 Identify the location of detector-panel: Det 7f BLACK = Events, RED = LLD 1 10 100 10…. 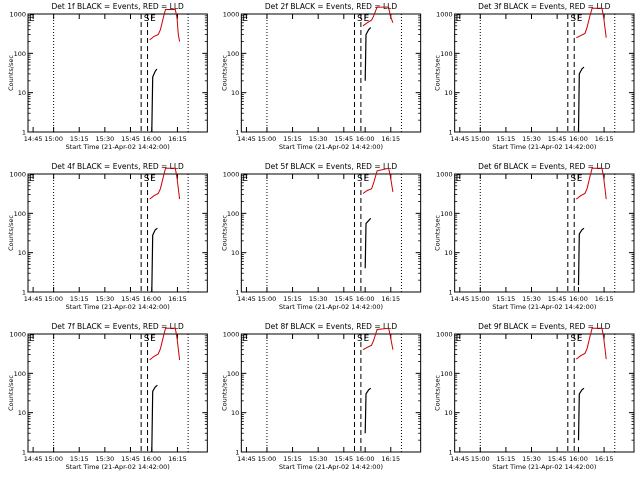
(107, 396).